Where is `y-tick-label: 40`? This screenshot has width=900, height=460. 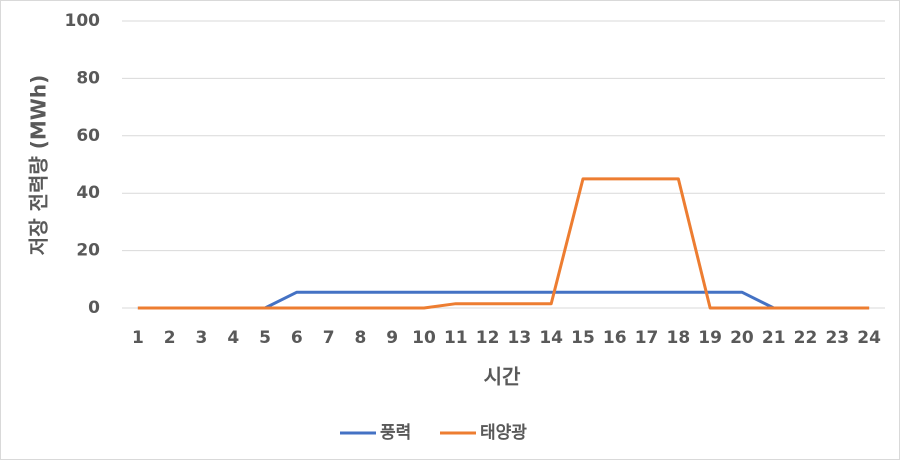
y-tick-label: 40 is located at coordinates (88, 193).